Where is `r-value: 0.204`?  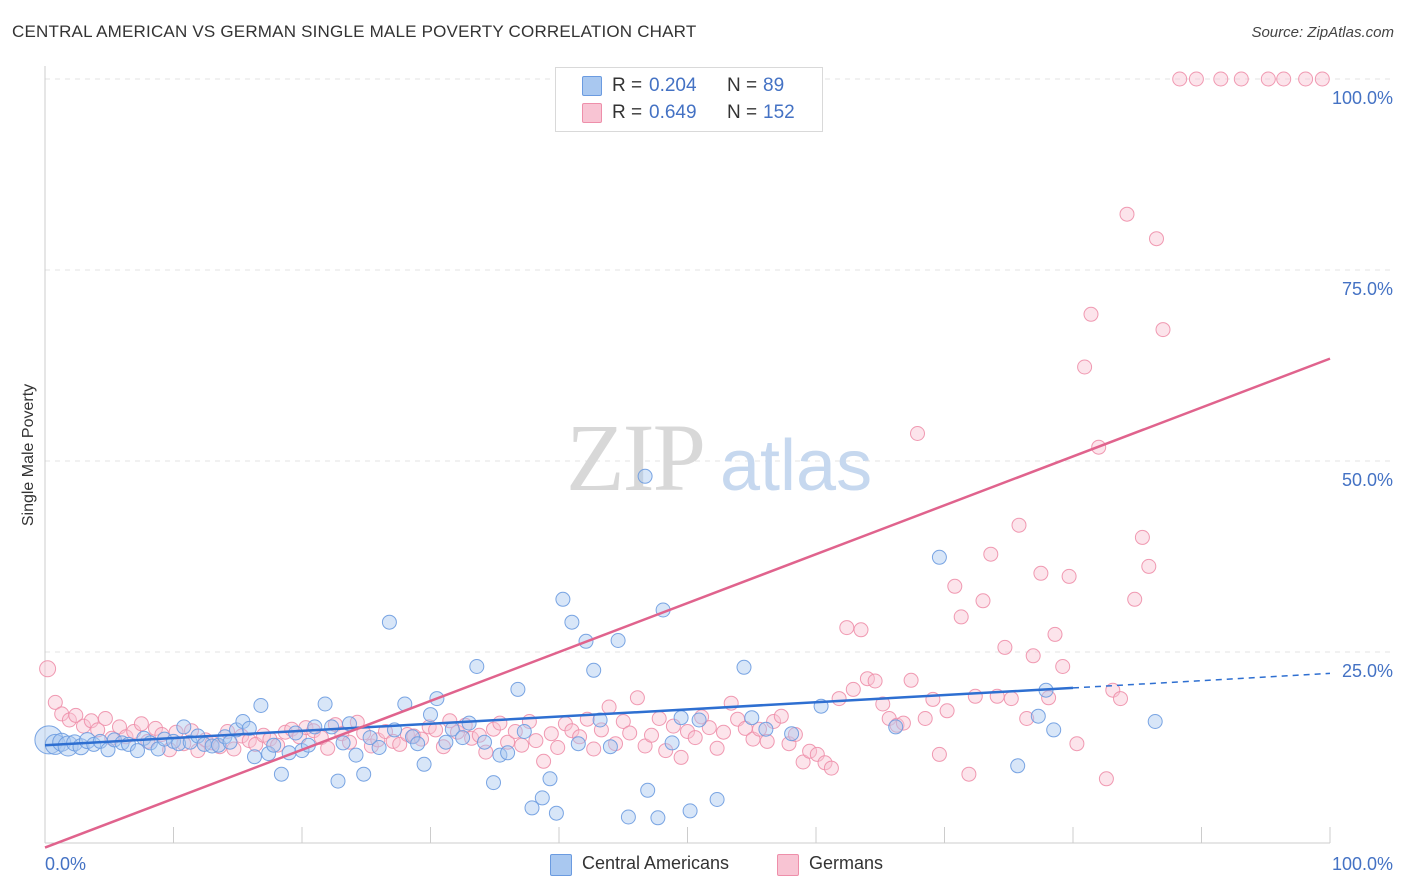
r-value: 0.204 is located at coordinates (673, 85).